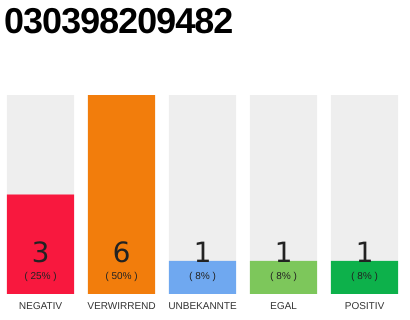 Image resolution: width=410 pixels, height=320 pixels. I want to click on x-tick-label: EGAL, so click(284, 306).